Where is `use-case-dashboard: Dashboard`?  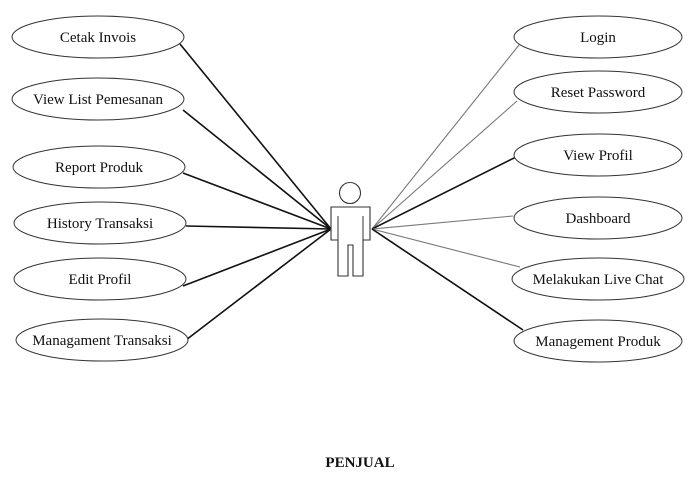
use-case-dashboard: Dashboard is located at coordinates (598, 218).